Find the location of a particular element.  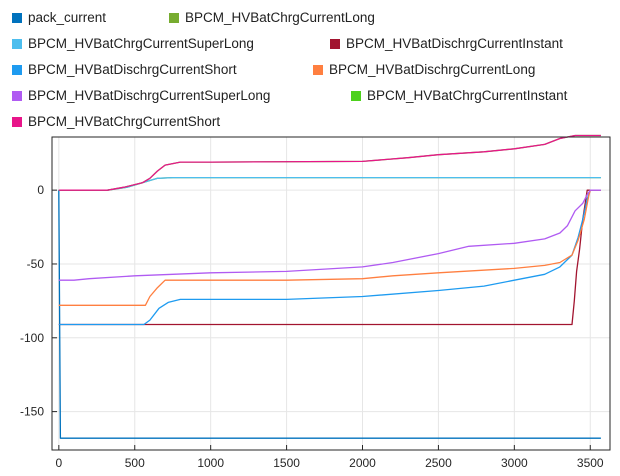

x-tick-label: 0 is located at coordinates (58, 463).